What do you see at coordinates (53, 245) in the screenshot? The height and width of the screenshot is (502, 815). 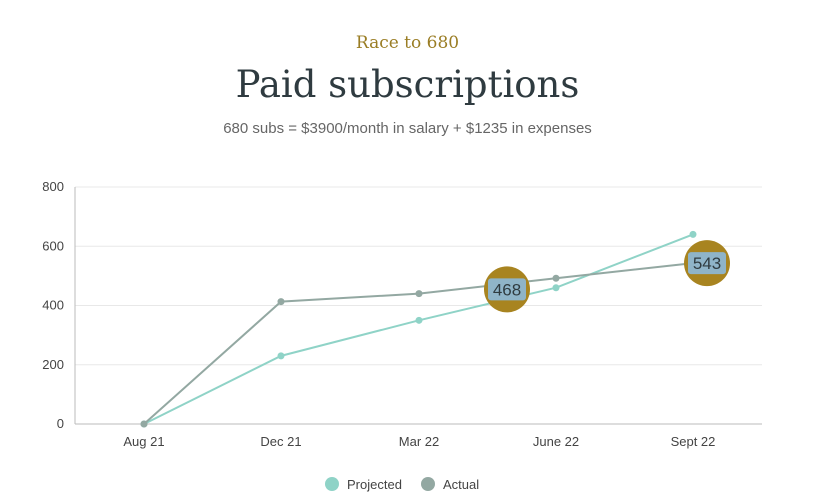 I see `y-tick-label: 600` at bounding box center [53, 245].